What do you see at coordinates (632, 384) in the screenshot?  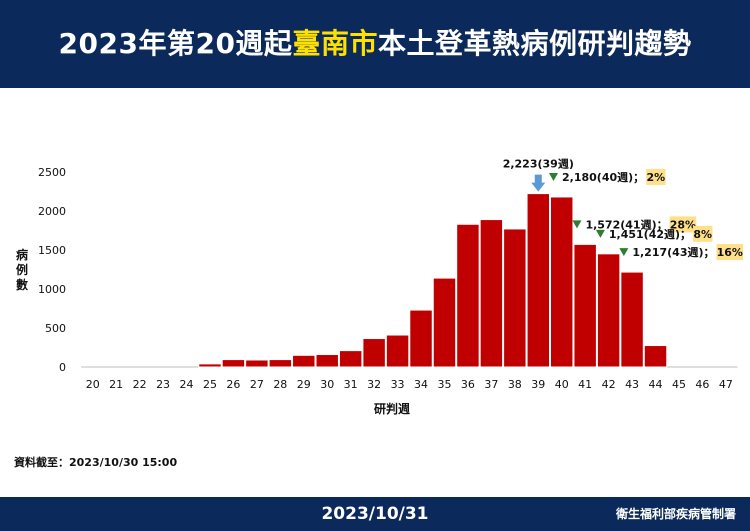 I see `x-tick-label: 43` at bounding box center [632, 384].